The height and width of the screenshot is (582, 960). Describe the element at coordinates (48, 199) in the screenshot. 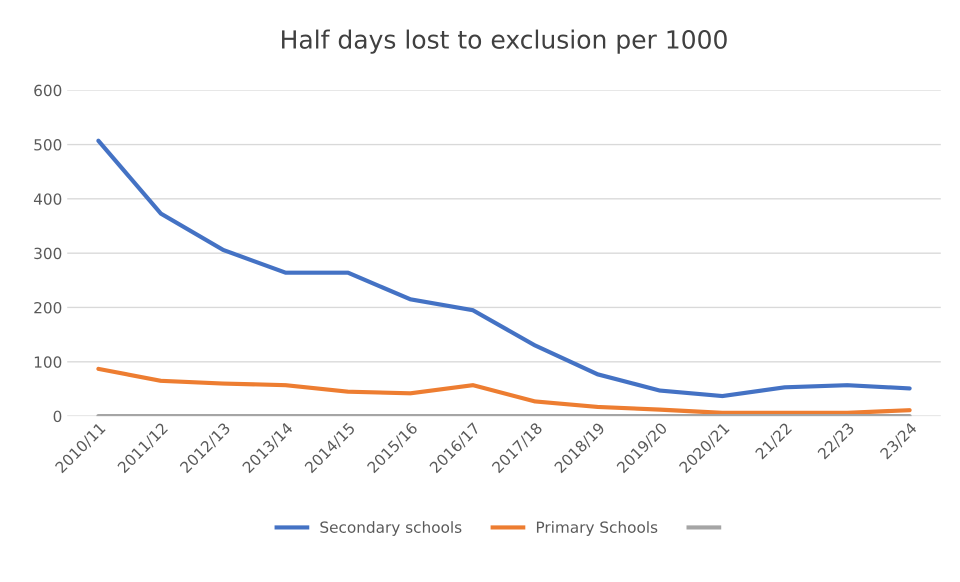

I see `y-tick-label: 400` at that location.